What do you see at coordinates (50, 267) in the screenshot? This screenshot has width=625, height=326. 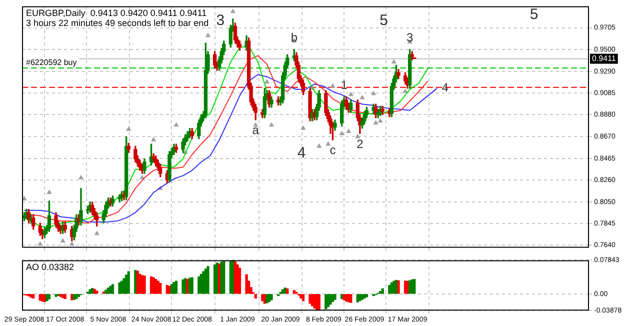 I see `chart-title: AO 0.03382` at bounding box center [50, 267].